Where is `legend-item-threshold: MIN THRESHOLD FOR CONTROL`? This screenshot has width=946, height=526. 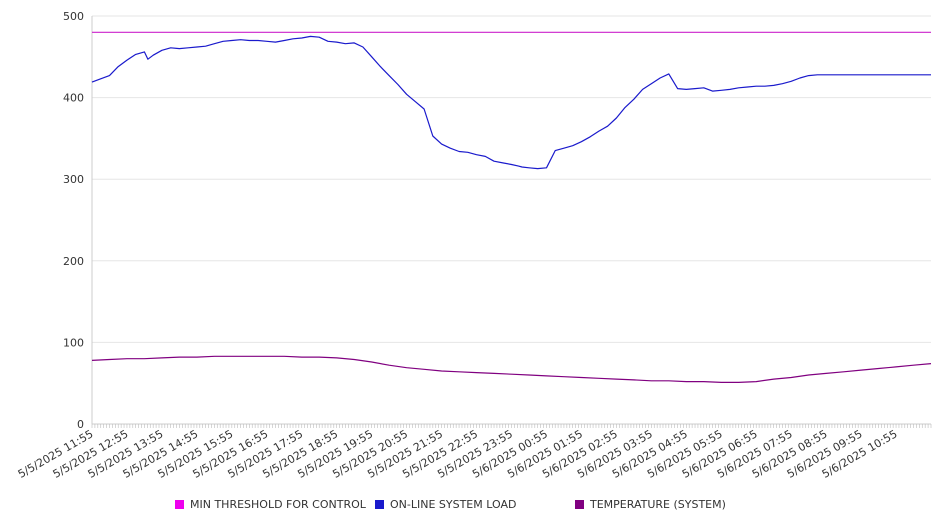
legend-item-threshold: MIN THRESHOLD FOR CONTROL is located at coordinates (270, 504).